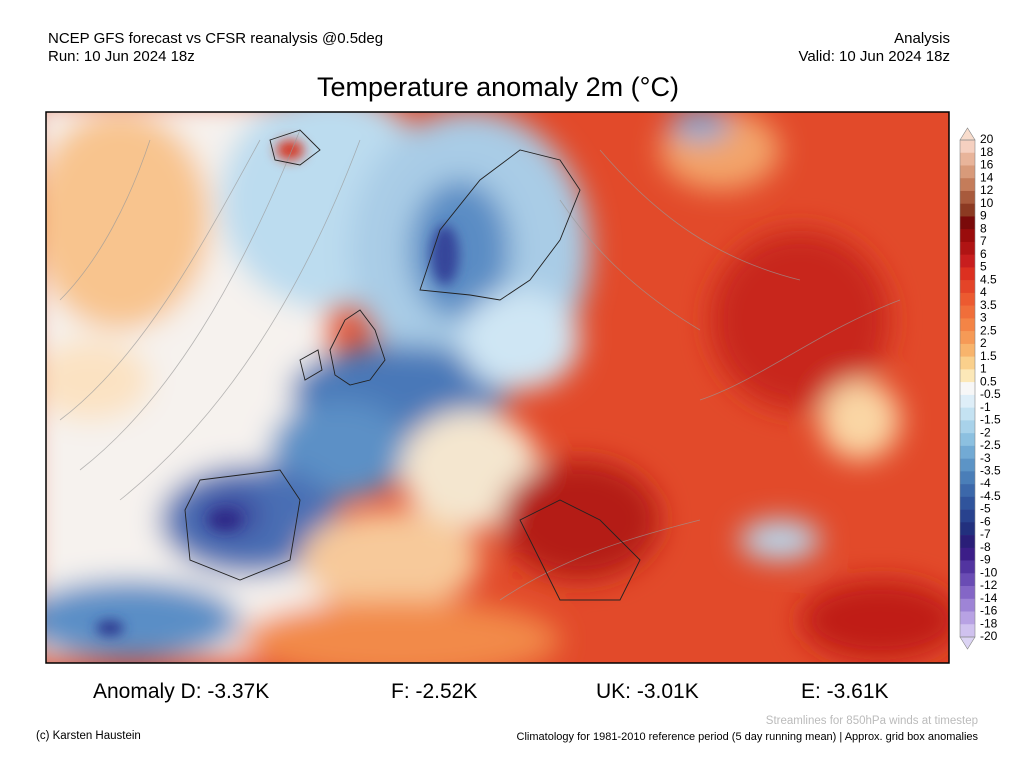 This screenshot has width=1024, height=768. Describe the element at coordinates (845, 691) in the screenshot. I see `stat-spain: E: -3.61K` at that location.